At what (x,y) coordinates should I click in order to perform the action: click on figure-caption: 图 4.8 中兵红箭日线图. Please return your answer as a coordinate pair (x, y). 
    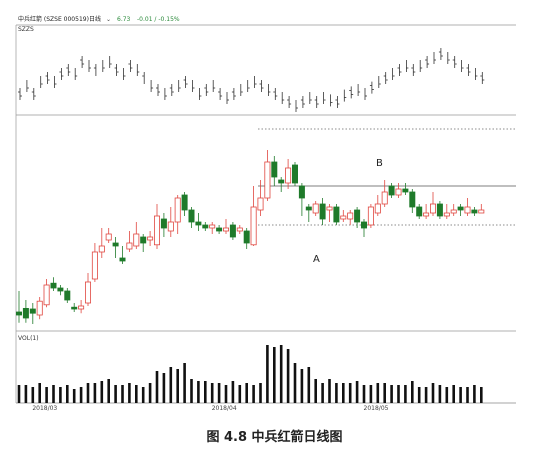
    Looking at the image, I should click on (274, 437).